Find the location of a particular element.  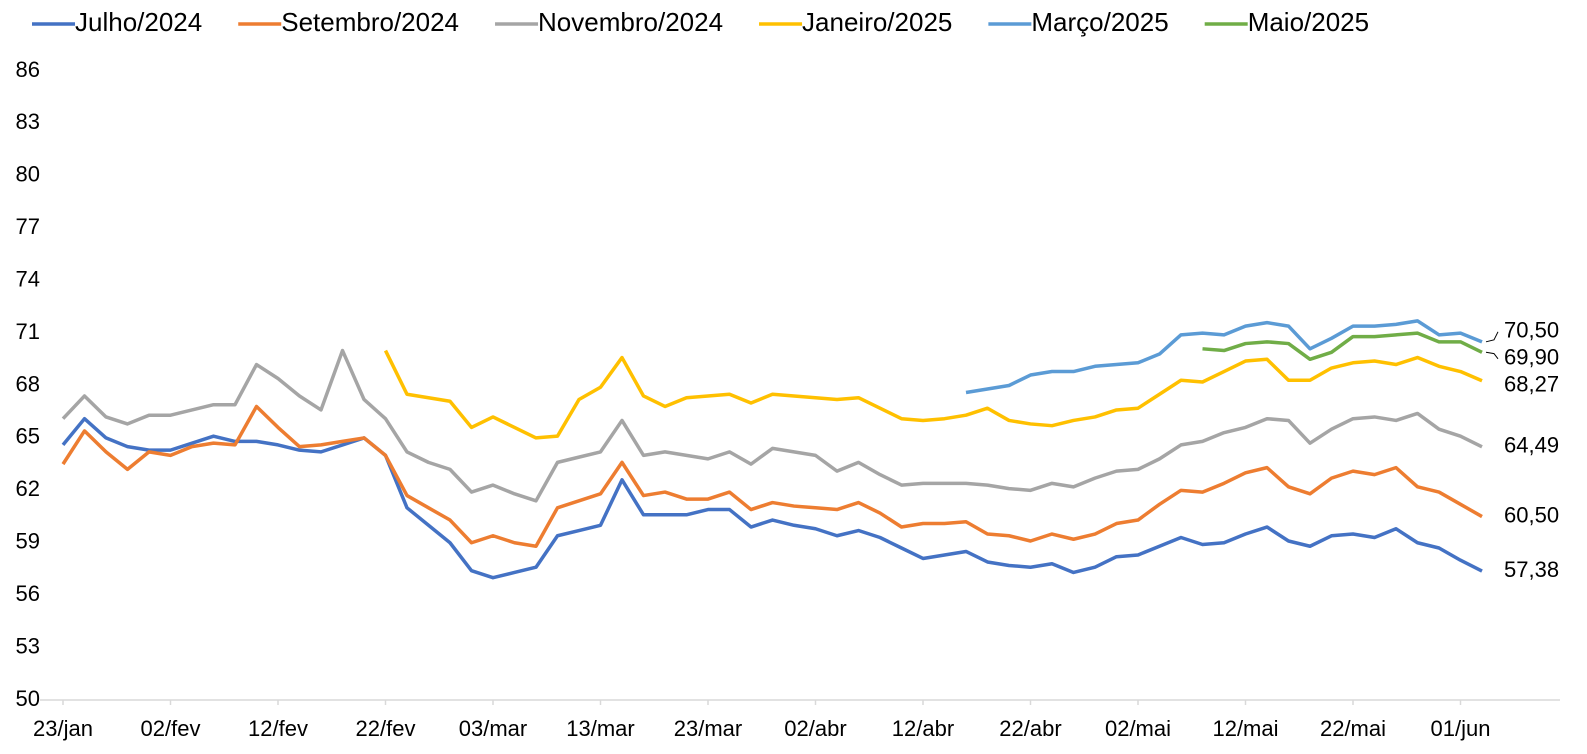

y-tick-label: 68 is located at coordinates (28, 383).